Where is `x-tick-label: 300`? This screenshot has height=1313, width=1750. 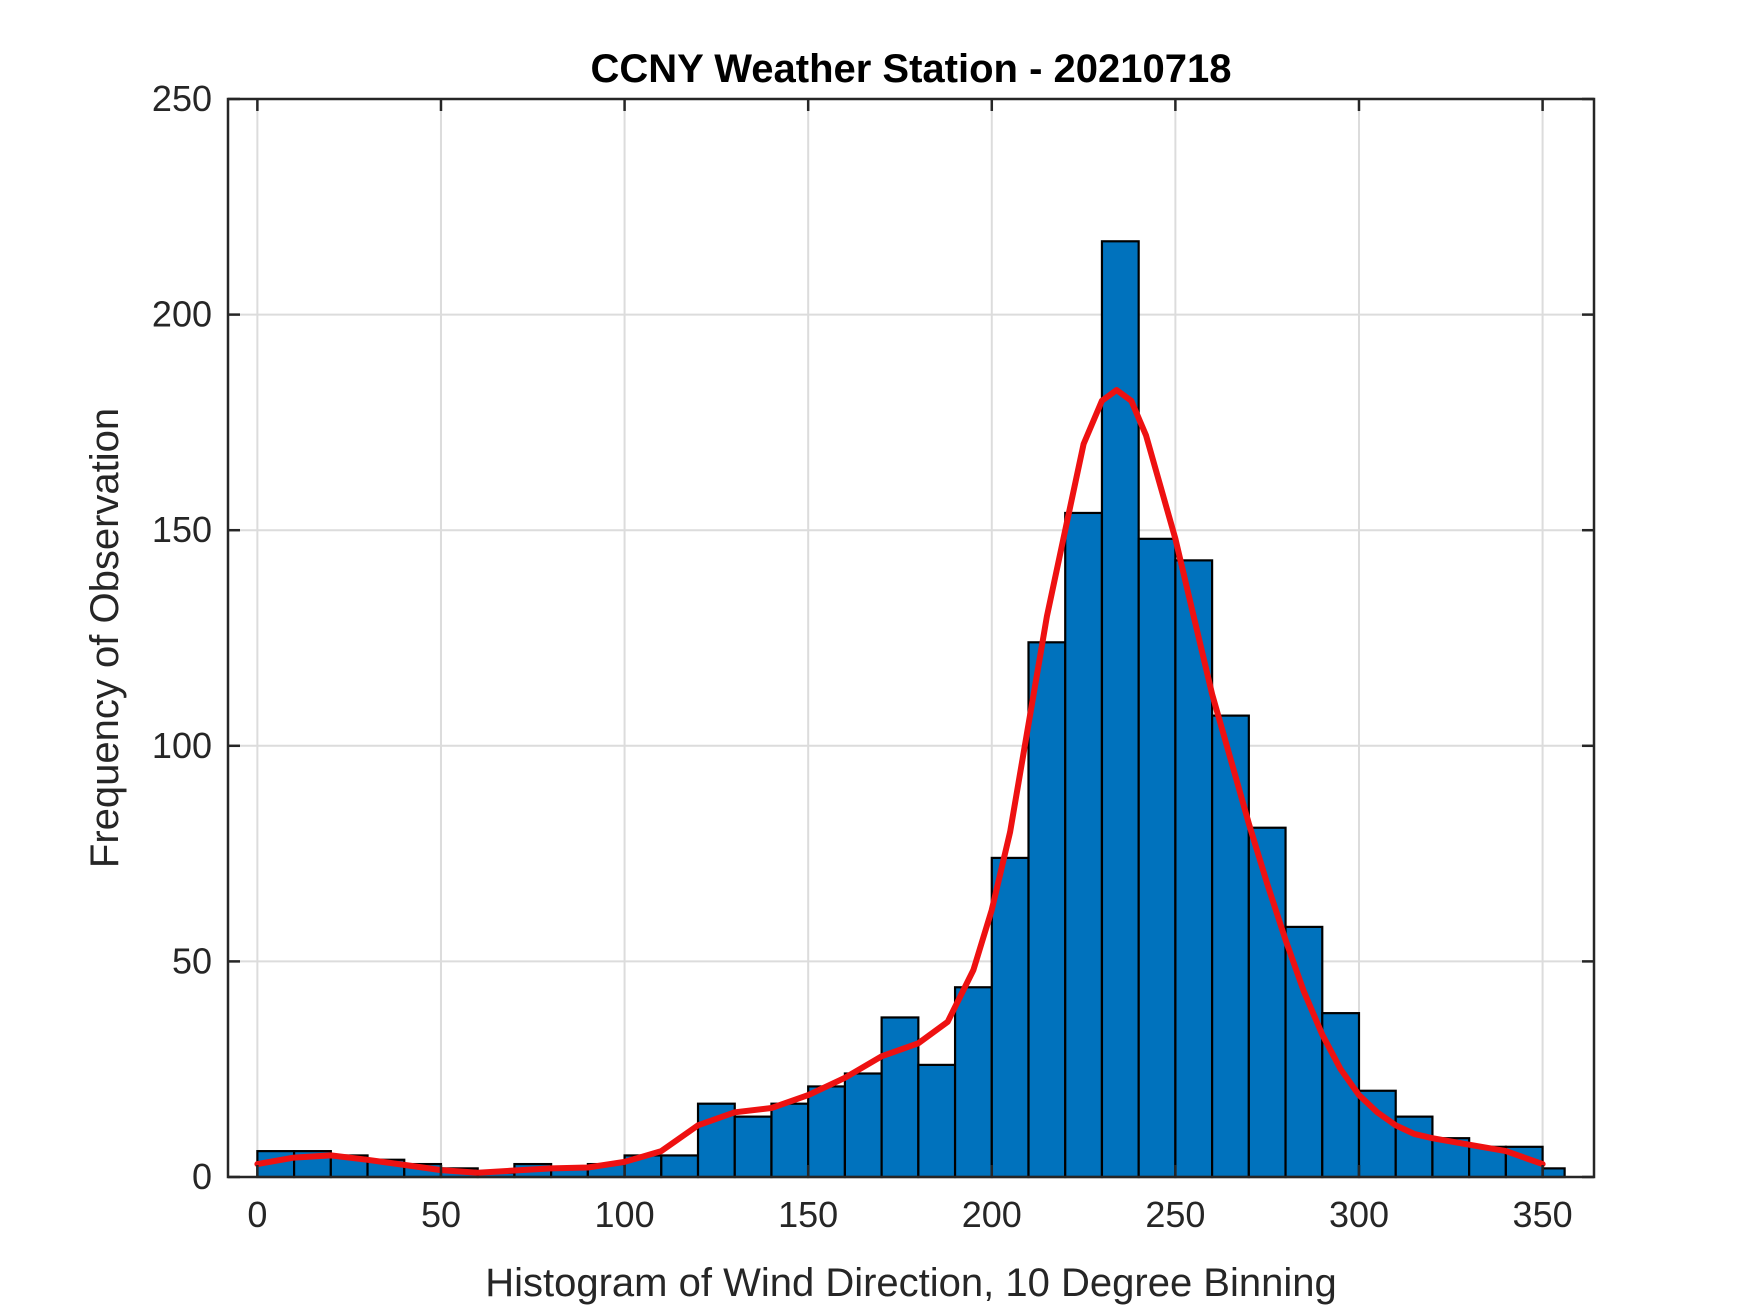
x-tick-label: 300 is located at coordinates (1359, 1214).